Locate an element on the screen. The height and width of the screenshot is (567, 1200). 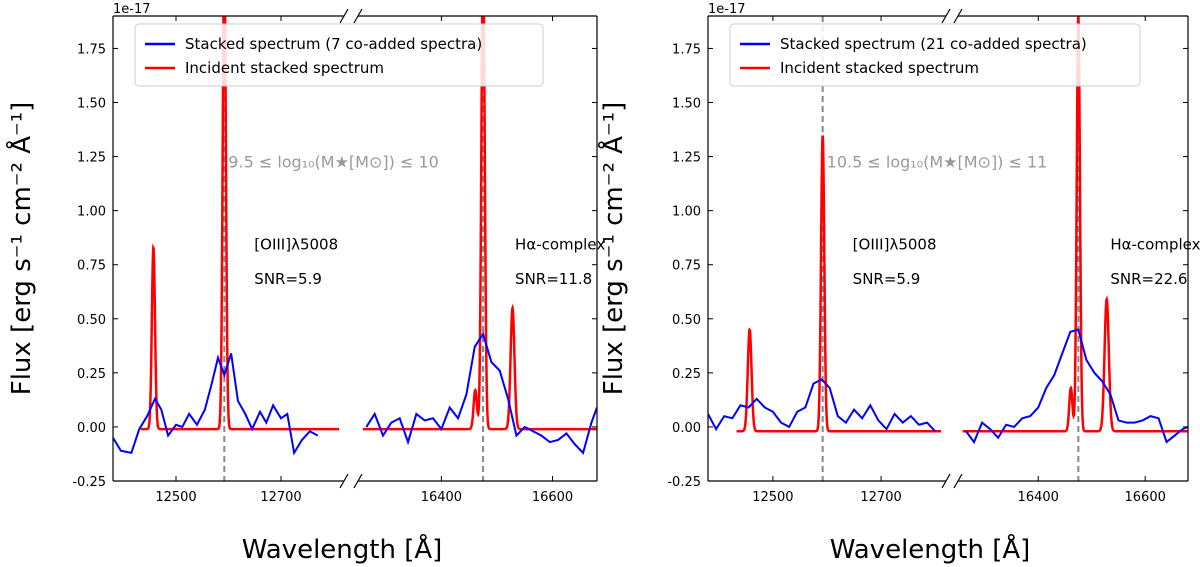
legend-label: Stacked spectrum (21 co-added spectra) is located at coordinates (933, 44).